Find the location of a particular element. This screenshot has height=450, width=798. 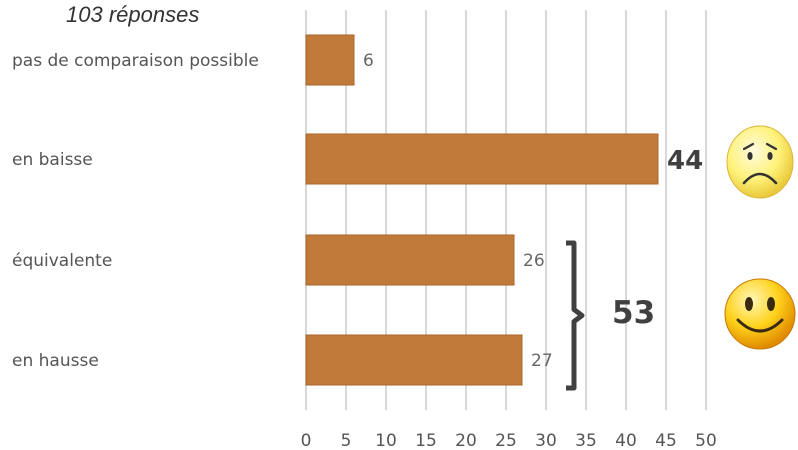

category-label: pas de comparaison possible is located at coordinates (135, 61).